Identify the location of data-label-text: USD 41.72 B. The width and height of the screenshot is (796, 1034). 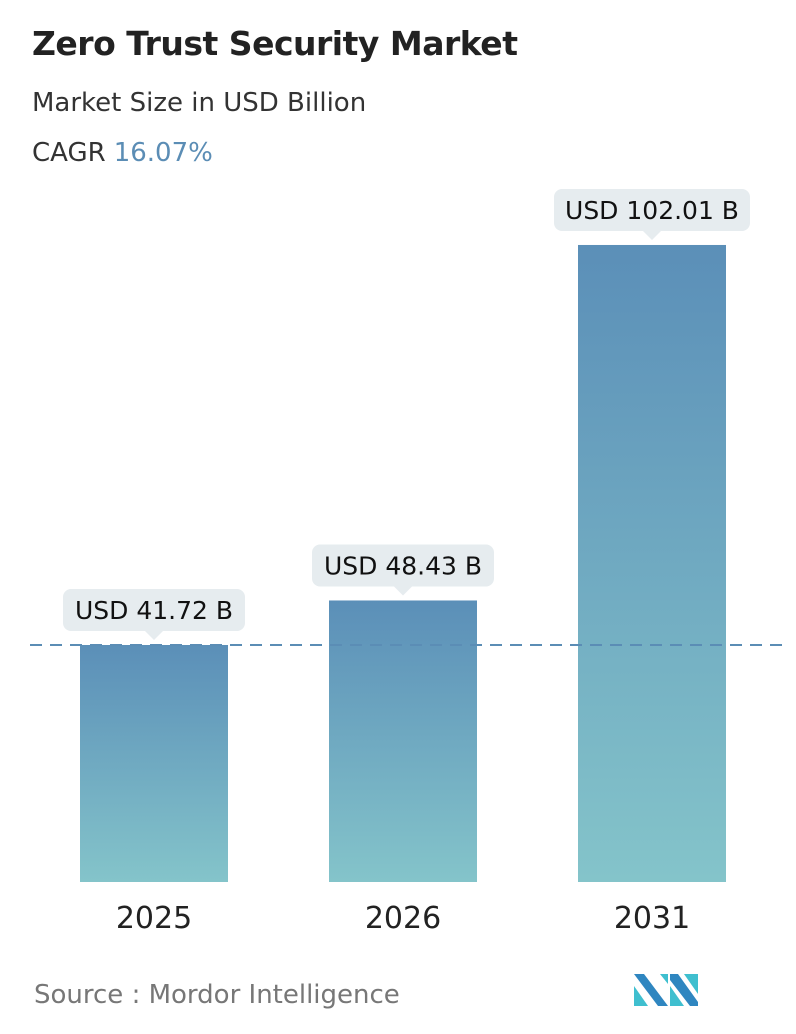
(154, 610).